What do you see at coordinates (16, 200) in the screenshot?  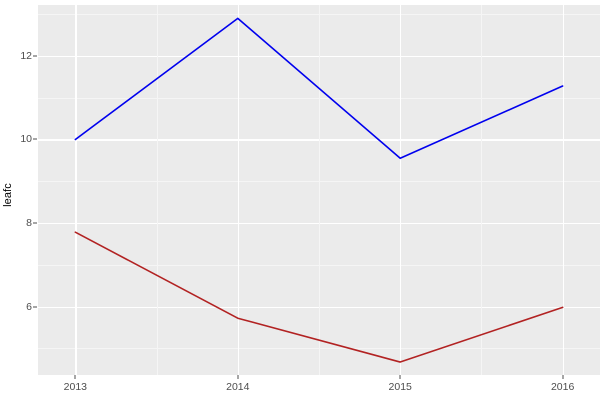 I see `y-axis-tick-labels: 6 8 10 12` at bounding box center [16, 200].